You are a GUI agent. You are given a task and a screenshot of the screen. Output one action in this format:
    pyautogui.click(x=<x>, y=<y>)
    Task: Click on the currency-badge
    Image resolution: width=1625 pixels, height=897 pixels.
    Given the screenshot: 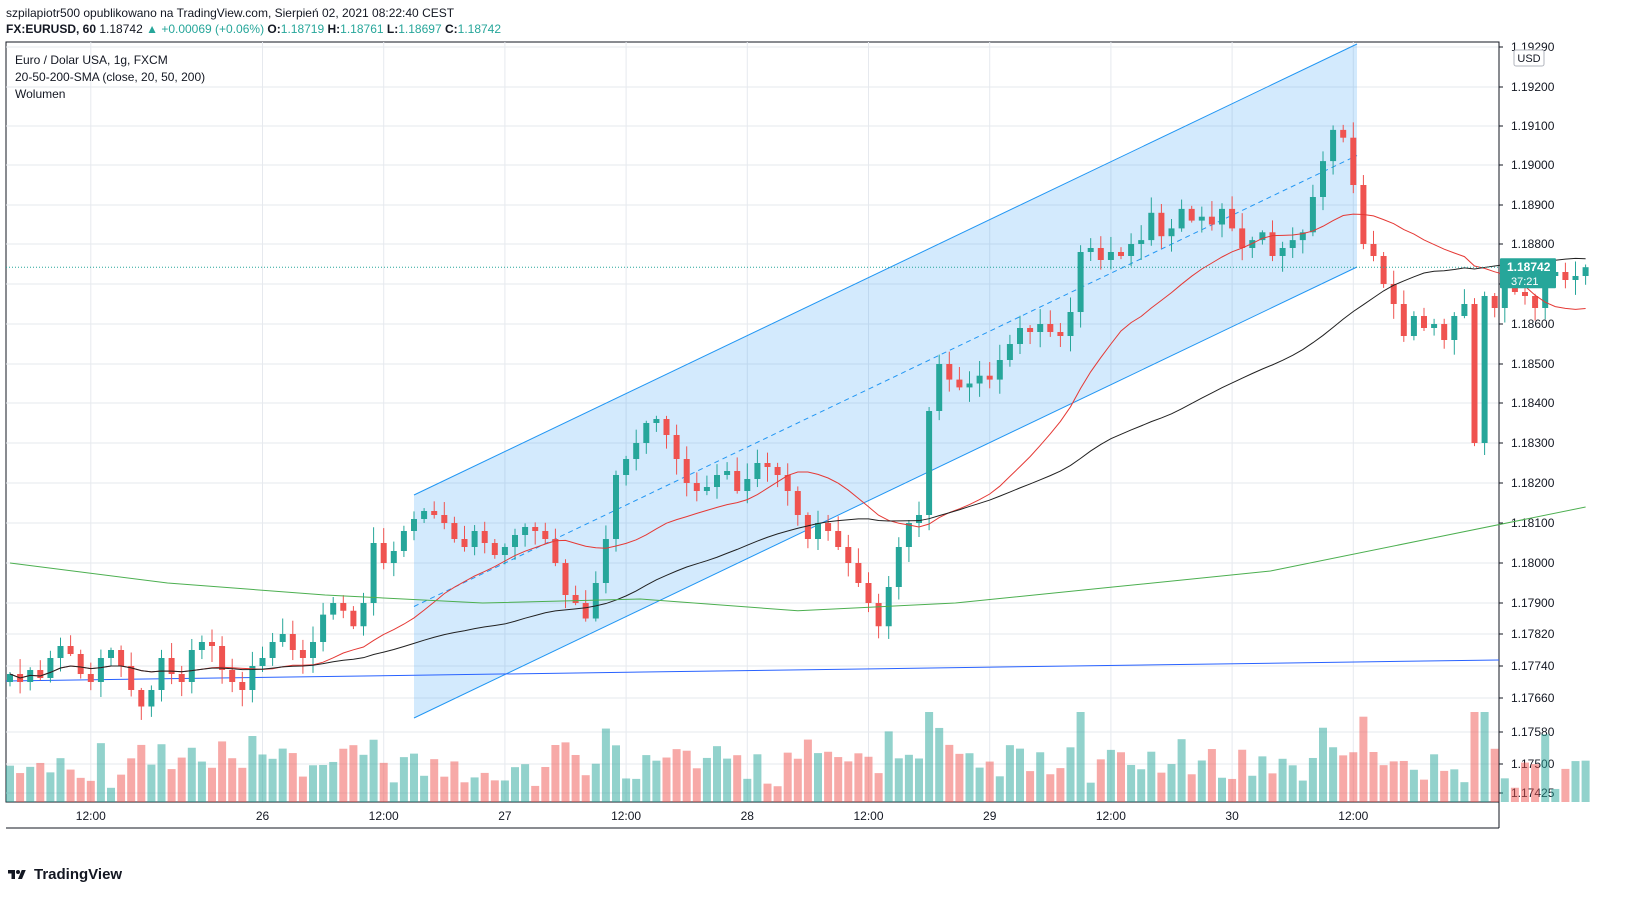 What is the action you would take?
    pyautogui.click(x=1529, y=58)
    